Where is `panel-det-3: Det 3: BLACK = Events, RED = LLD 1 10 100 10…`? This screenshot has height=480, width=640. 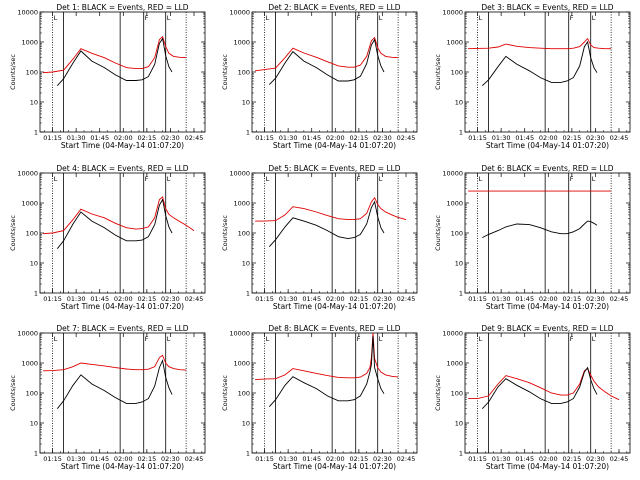
panel-det-3: Det 3: BLACK = Events, RED = LLD 1 10 100 10… is located at coordinates (532, 76).